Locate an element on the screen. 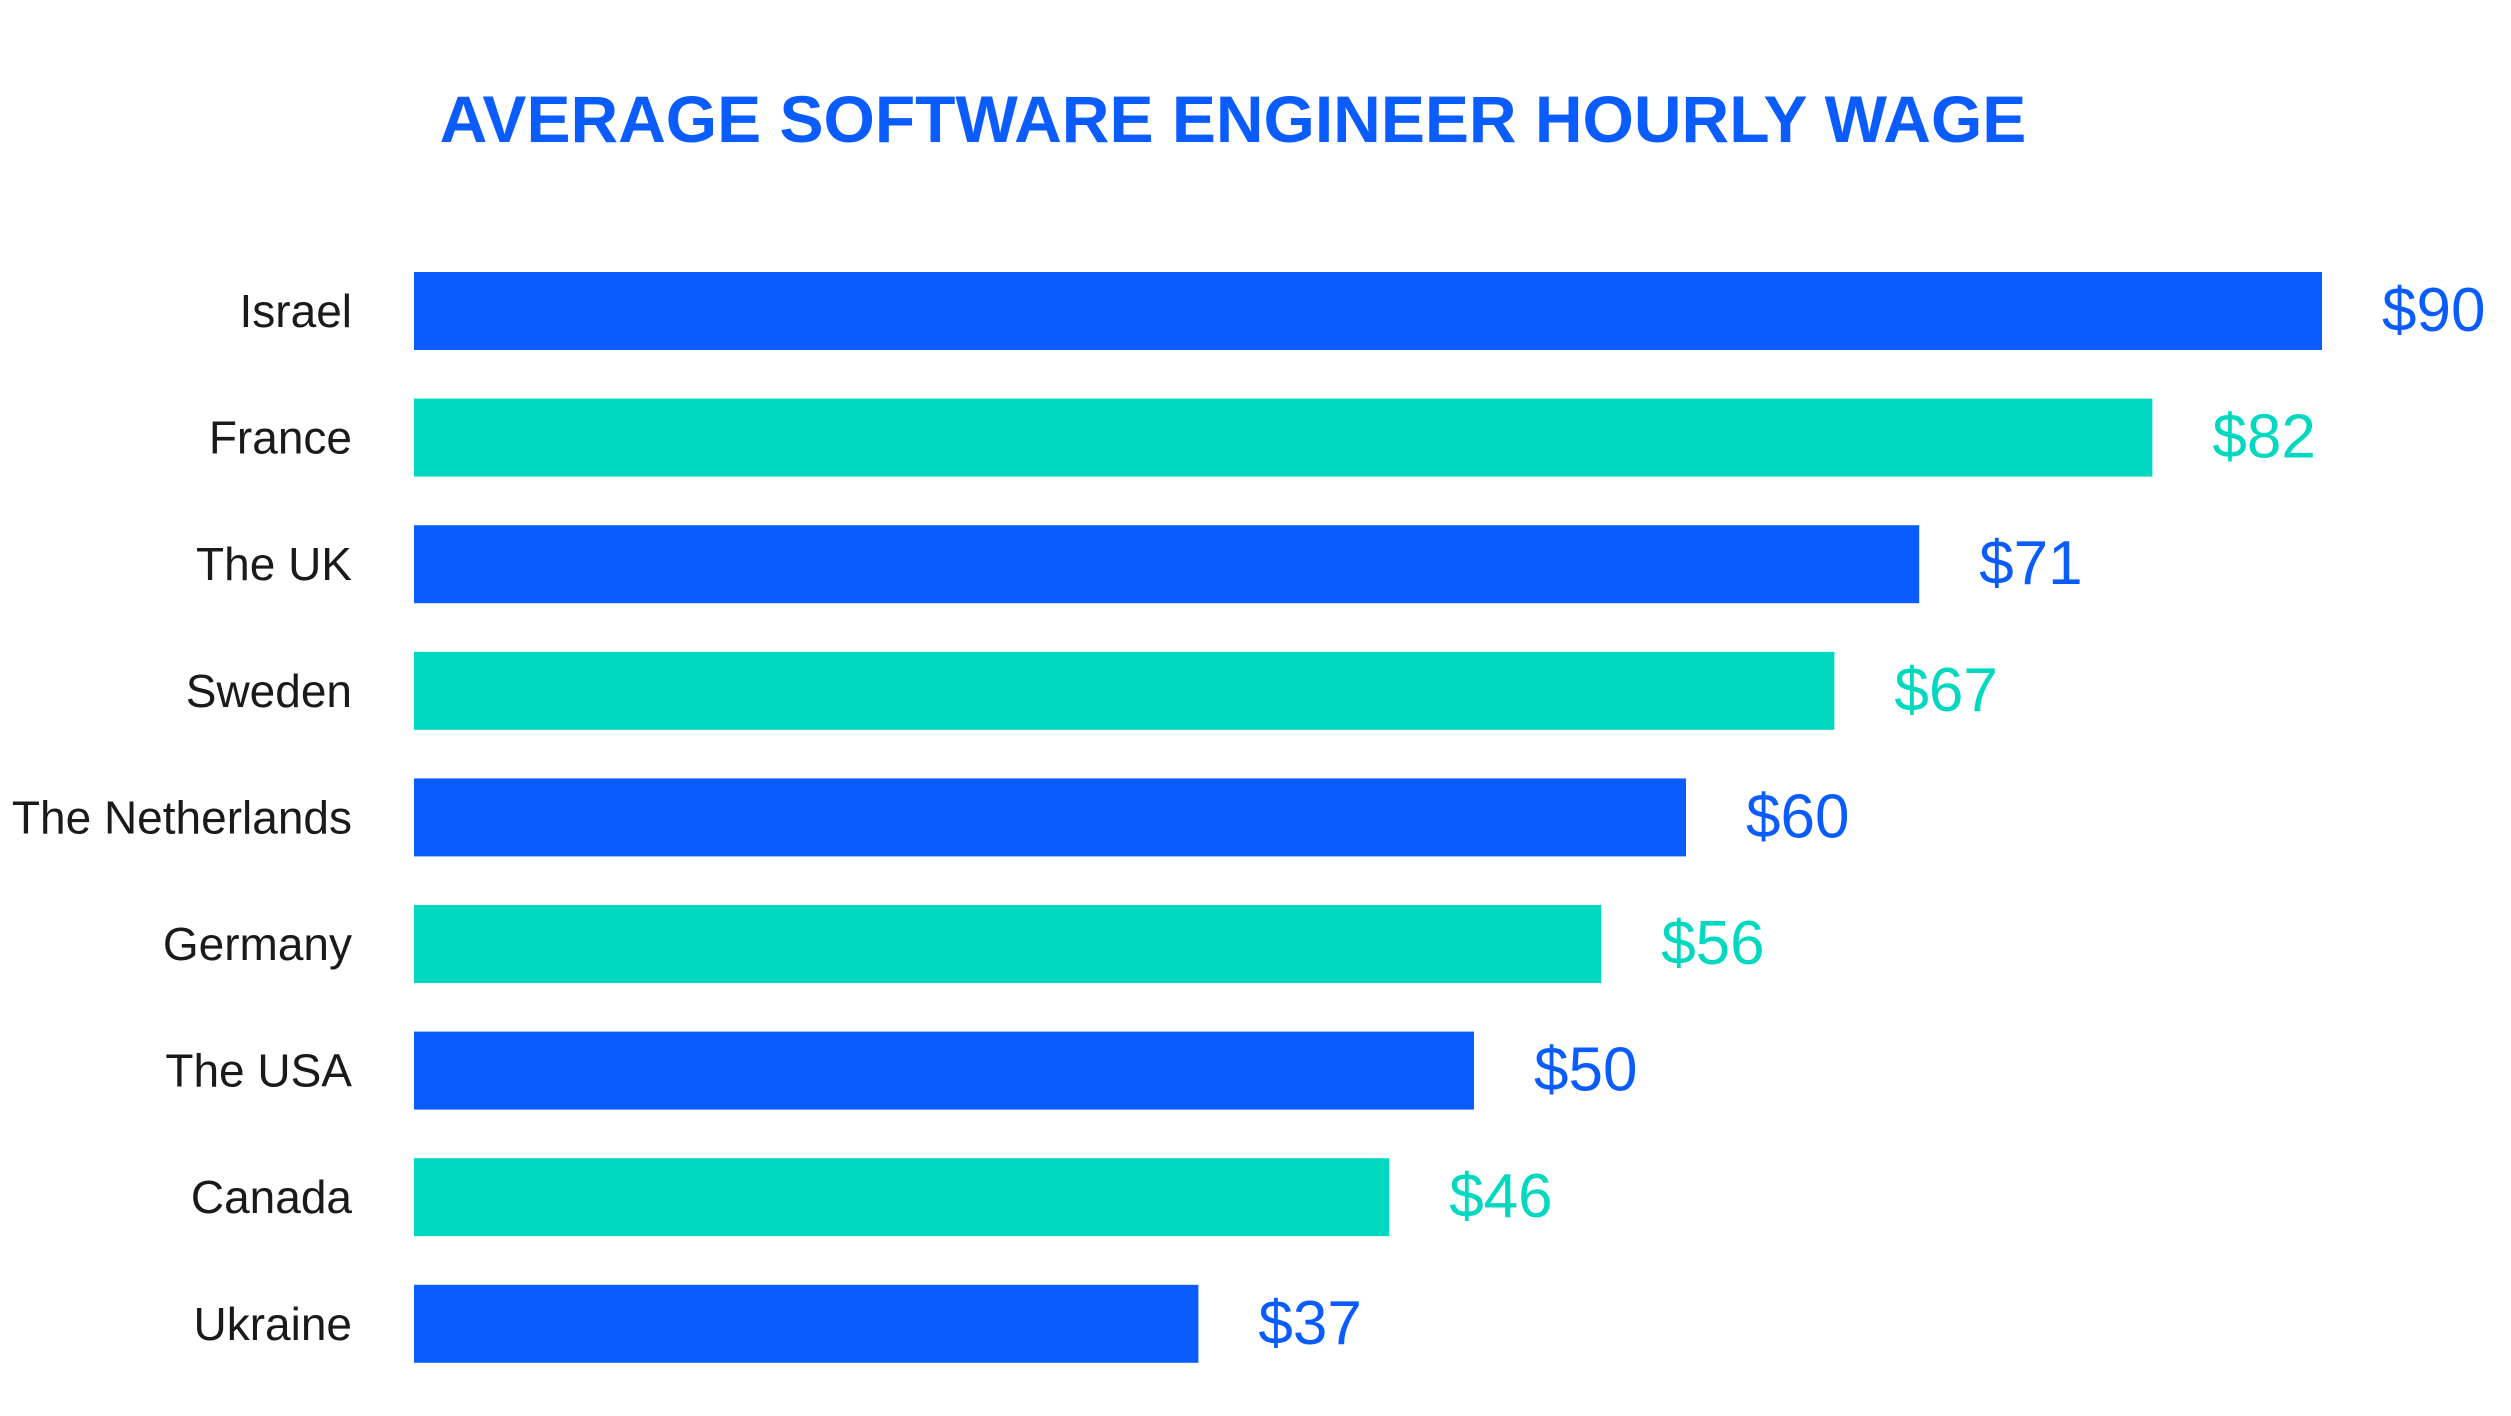 This screenshot has width=2511, height=1416. value-label-the-usa: $50 is located at coordinates (1585, 1070).